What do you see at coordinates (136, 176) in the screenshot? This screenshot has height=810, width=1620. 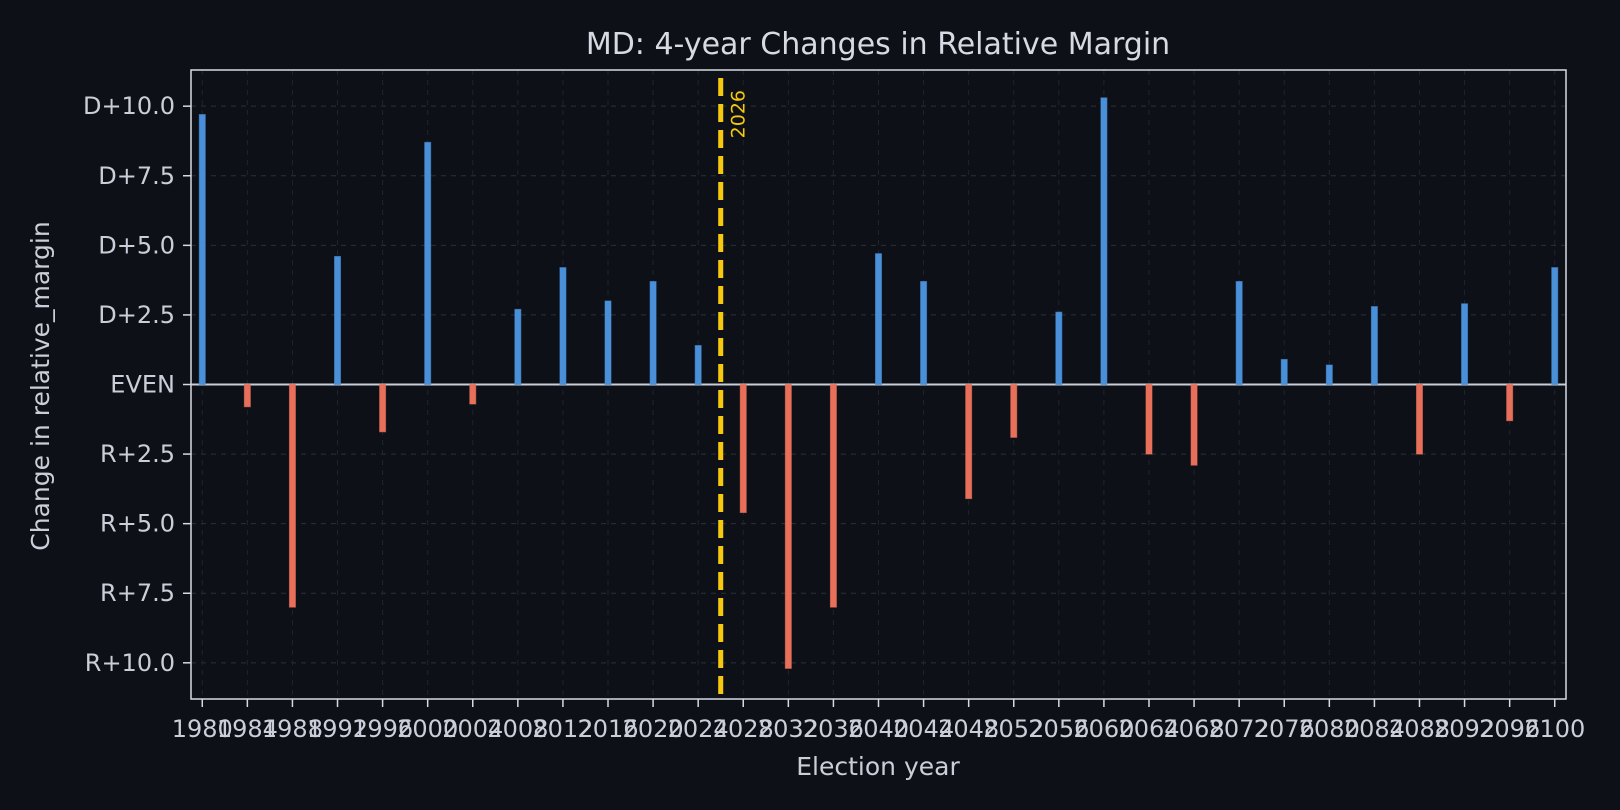 I see `y-tick-label: D+7.5` at bounding box center [136, 176].